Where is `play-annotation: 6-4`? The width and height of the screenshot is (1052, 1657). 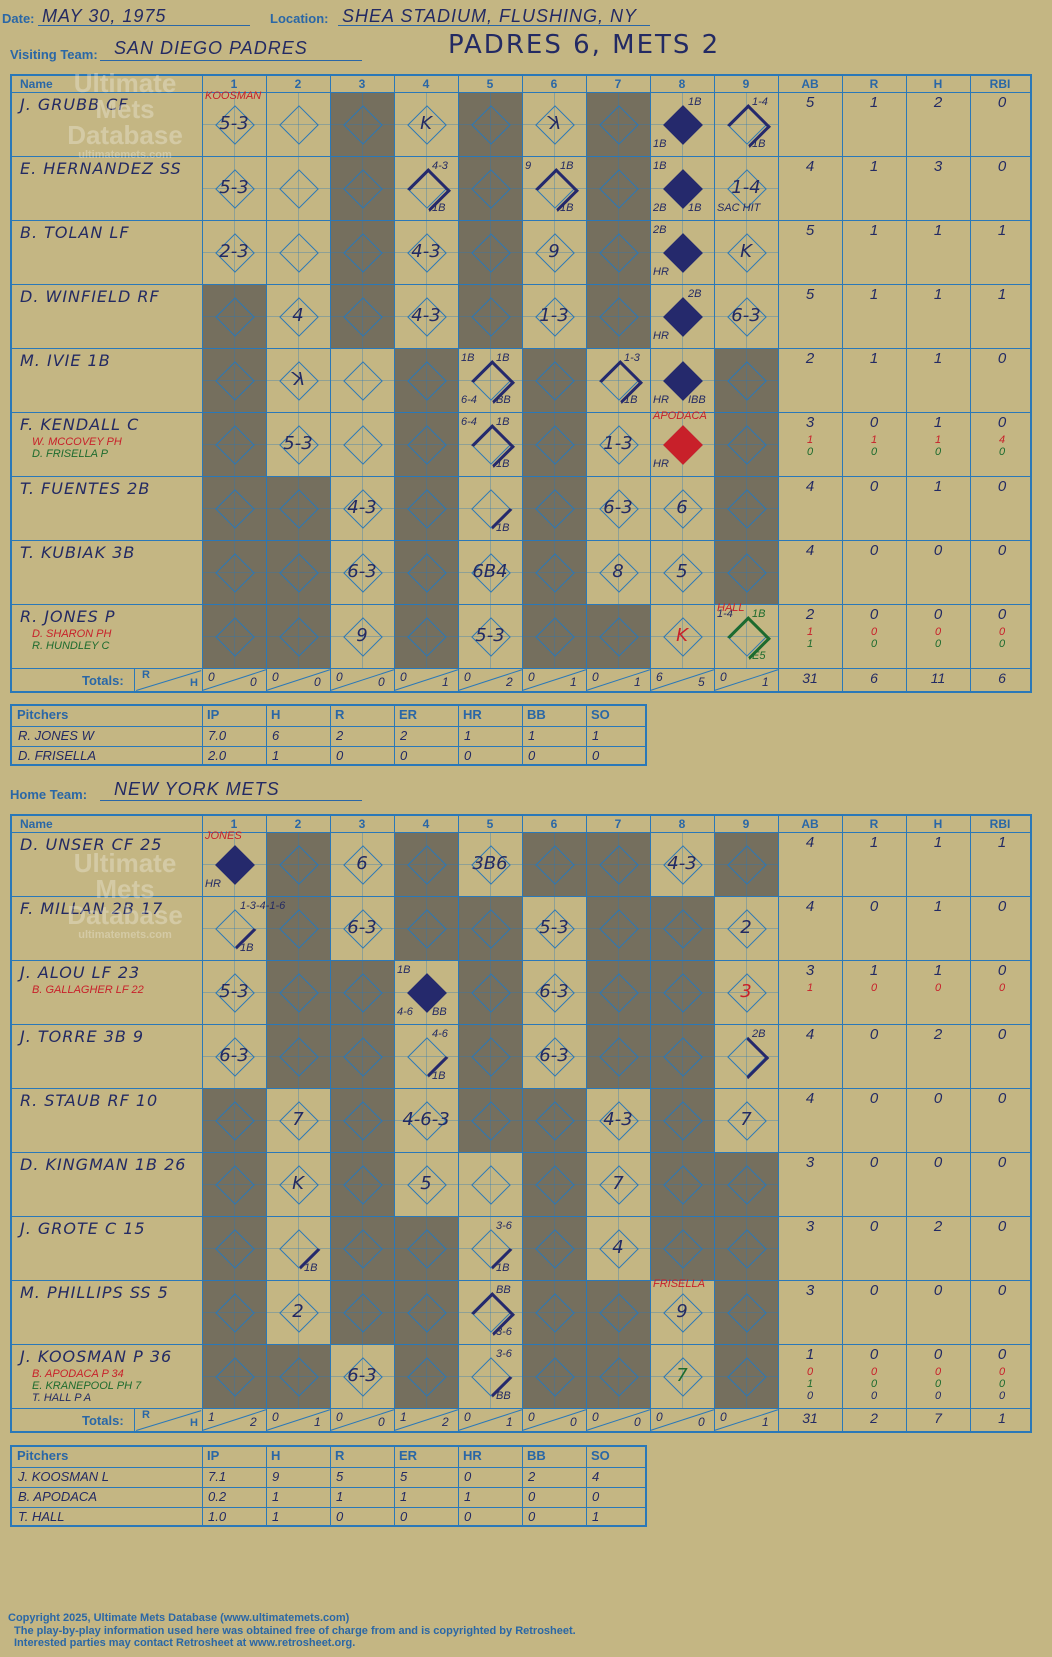
play-annotation: 6-4 is located at coordinates (469, 422).